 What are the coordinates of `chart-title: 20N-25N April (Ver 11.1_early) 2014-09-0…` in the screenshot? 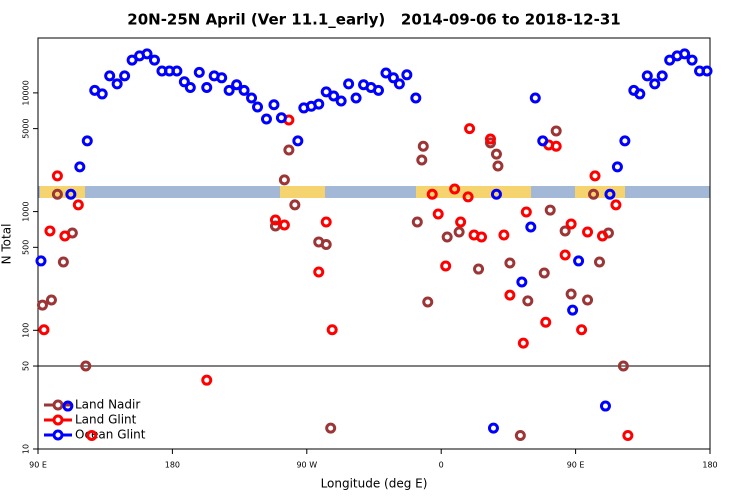 It's located at (373, 20).